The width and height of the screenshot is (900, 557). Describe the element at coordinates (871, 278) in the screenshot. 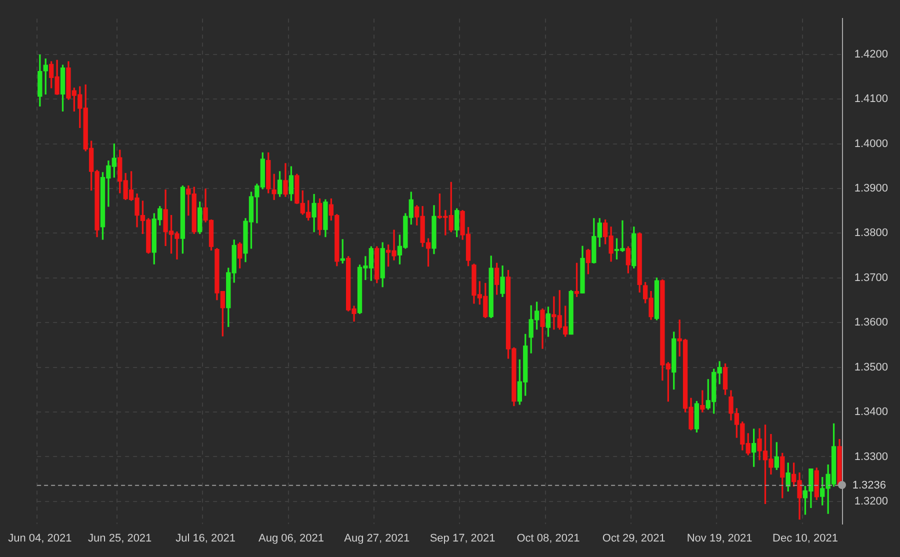

I see `y-tick-label: 1.3700` at that location.